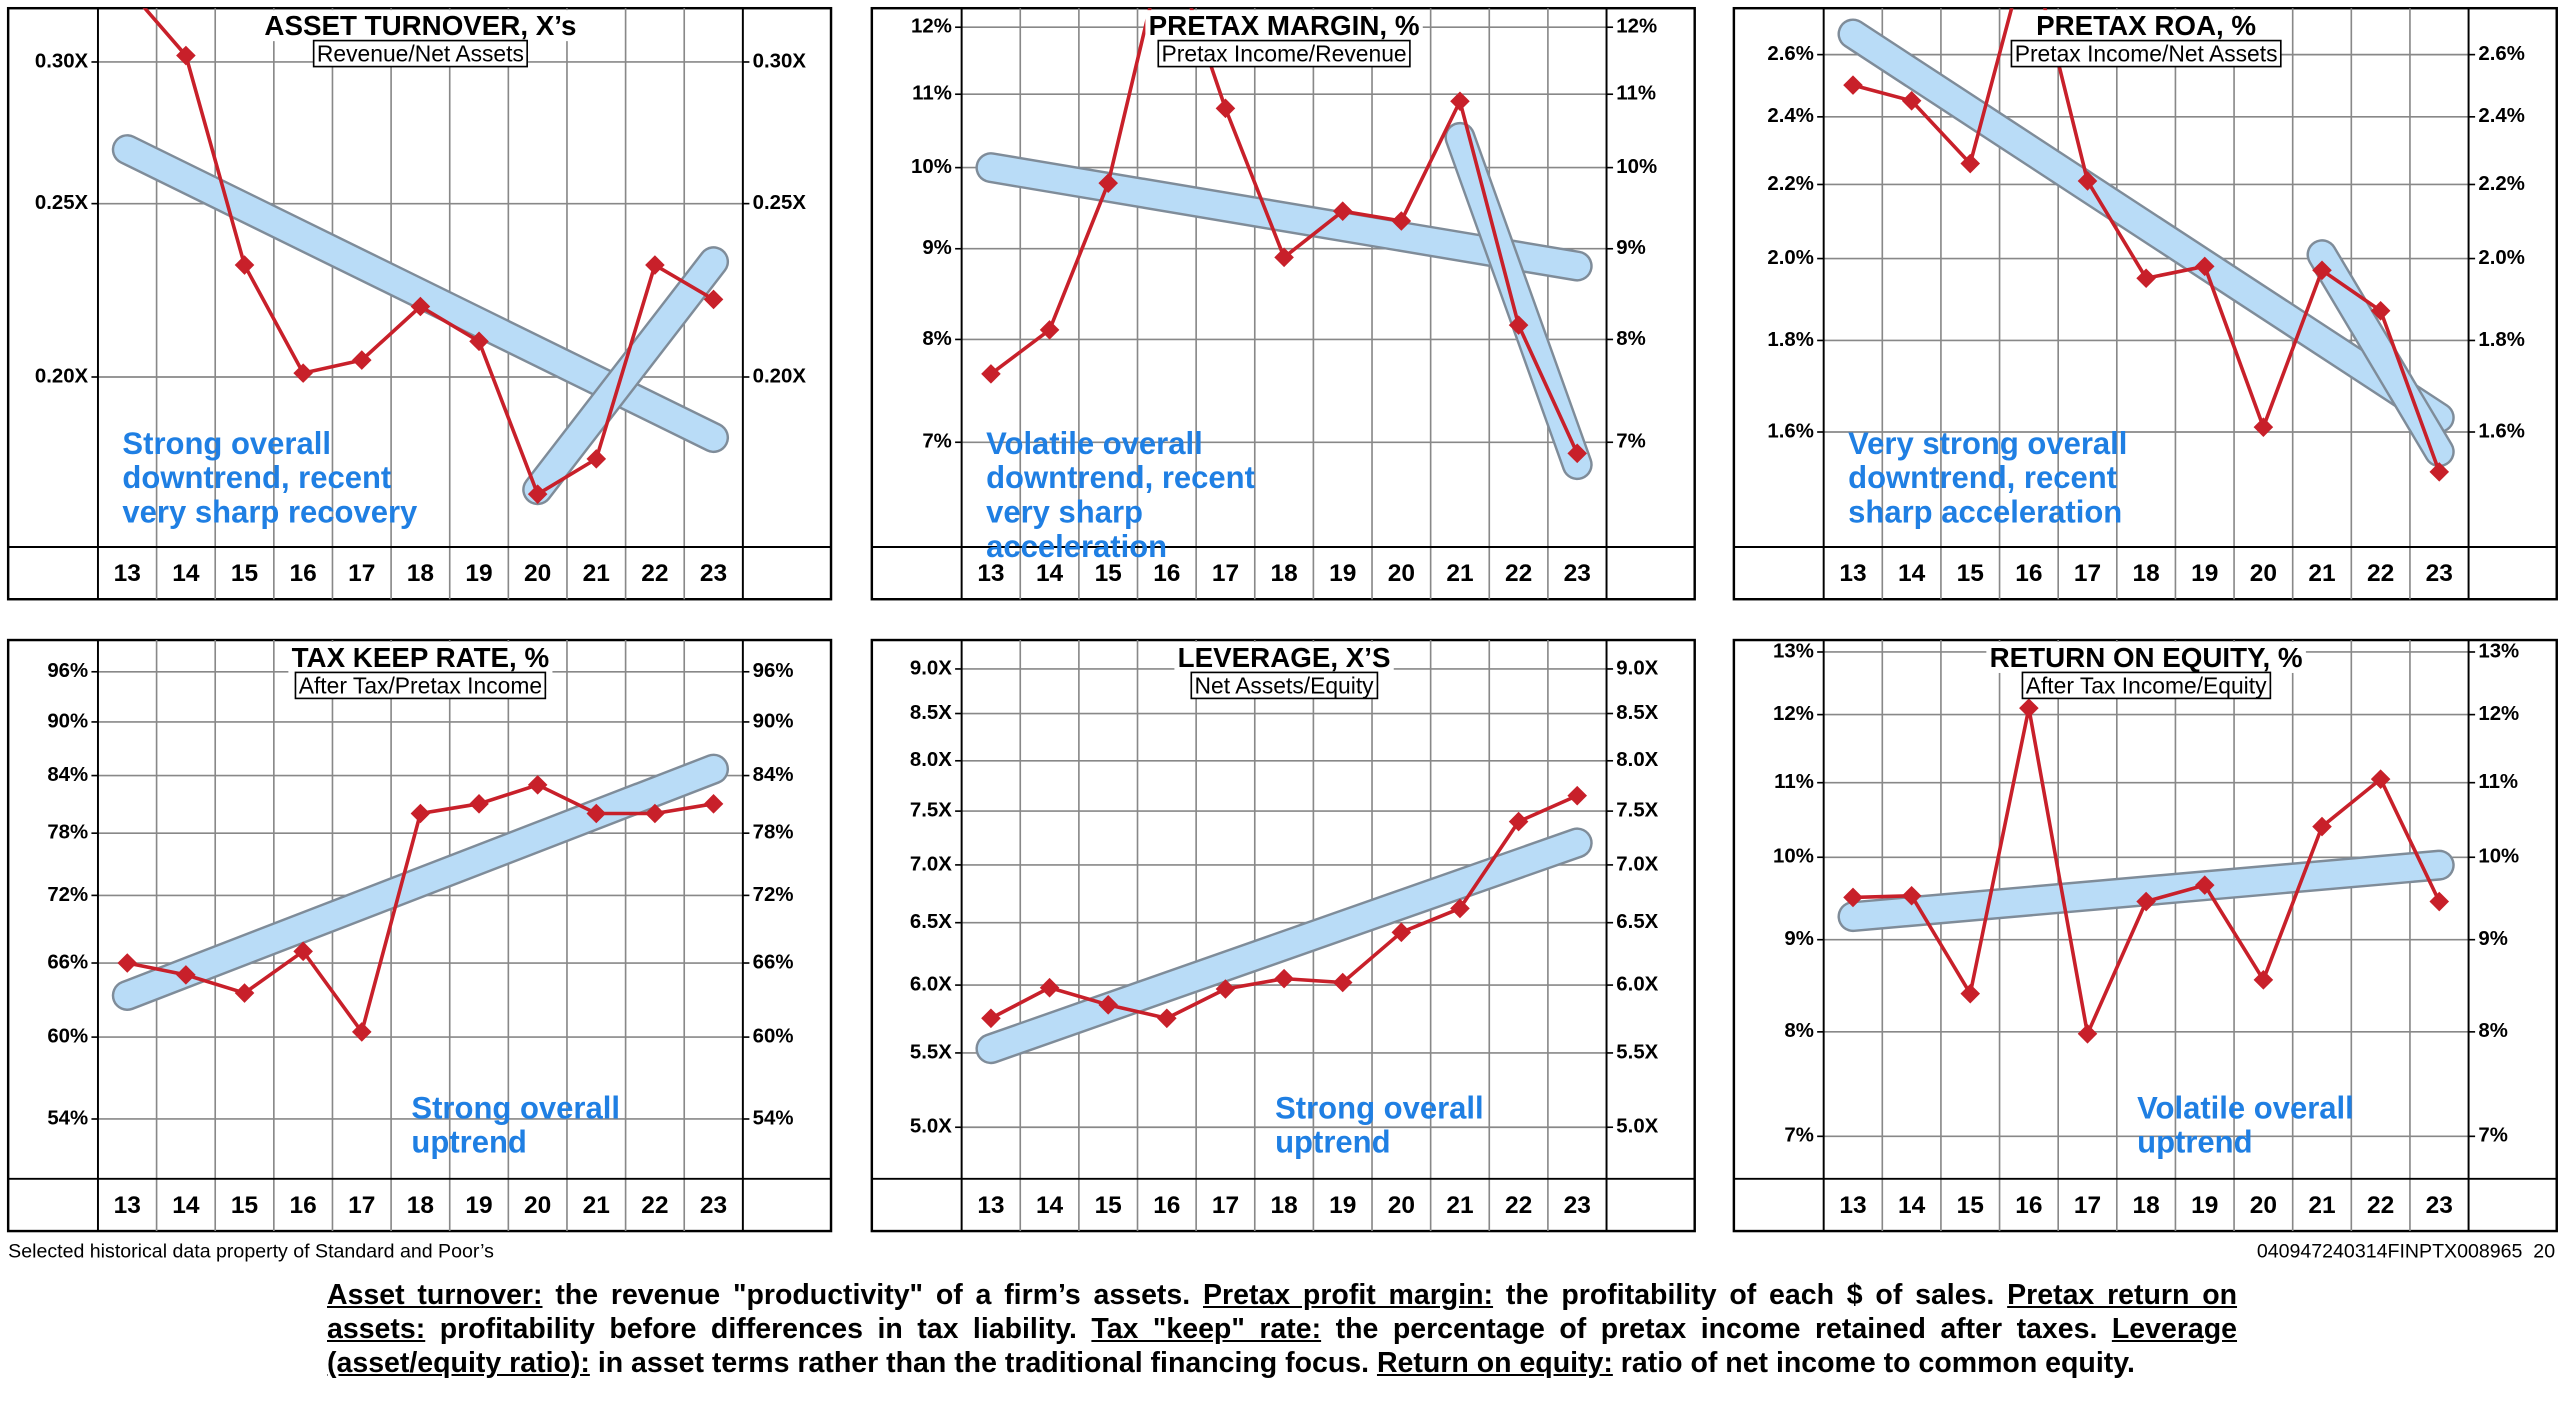 The height and width of the screenshot is (1428, 2560). I want to click on chart-title: RETURN ON EQUITY, %, so click(2146, 657).